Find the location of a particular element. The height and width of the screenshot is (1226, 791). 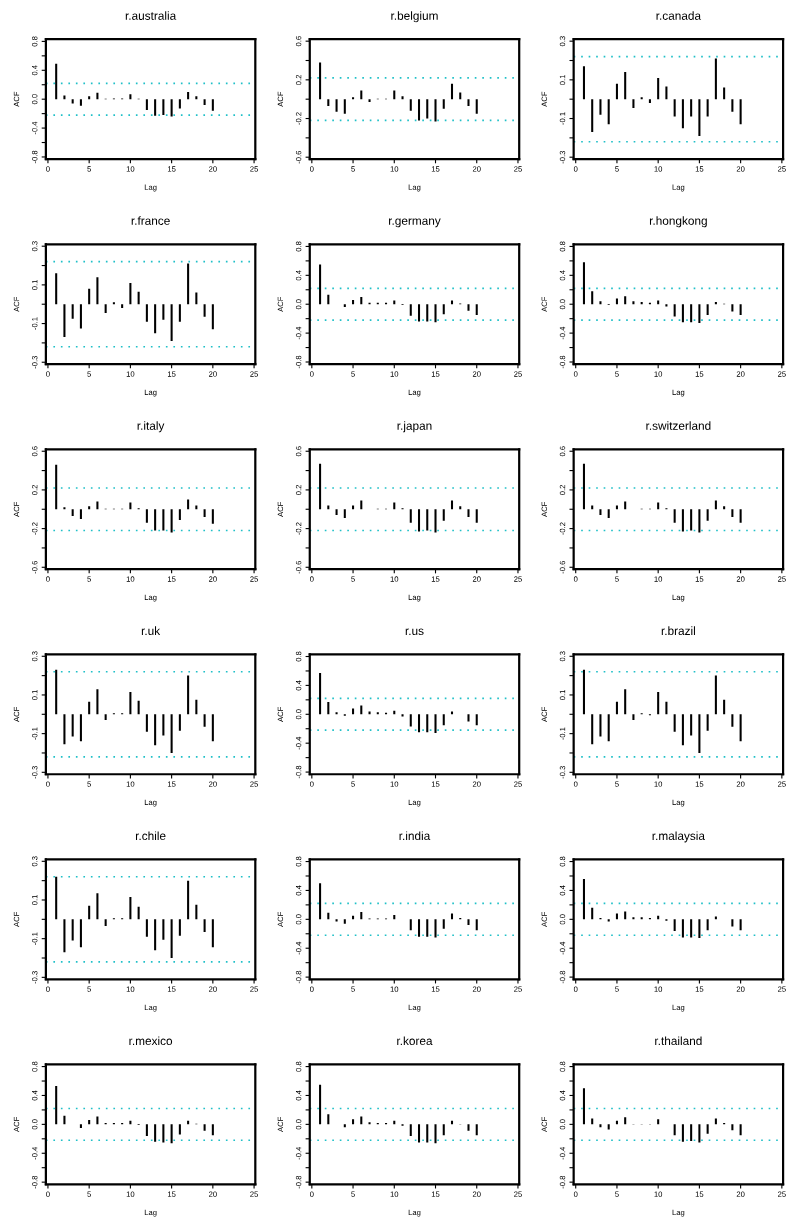

chart-title: r.chile is located at coordinates (150, 836).